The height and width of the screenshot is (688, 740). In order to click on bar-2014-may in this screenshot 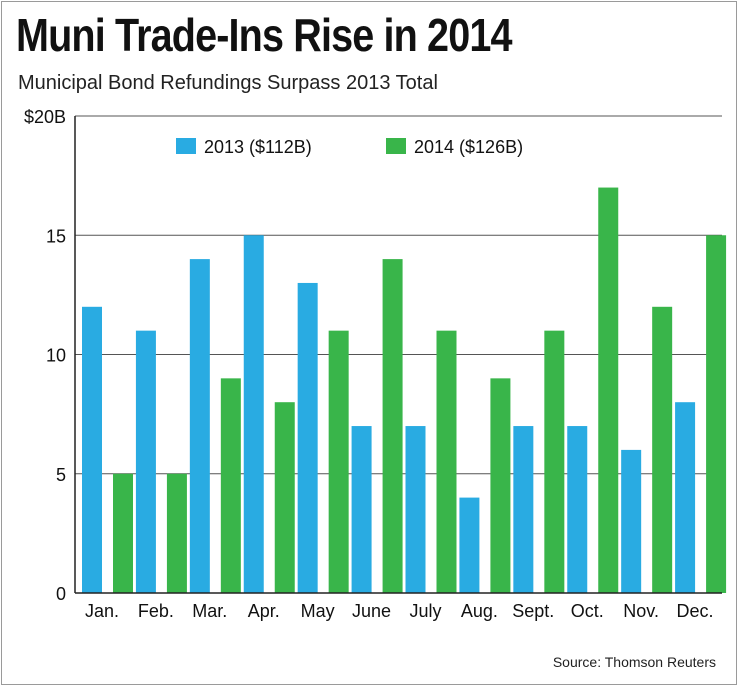, I will do `click(338, 461)`.